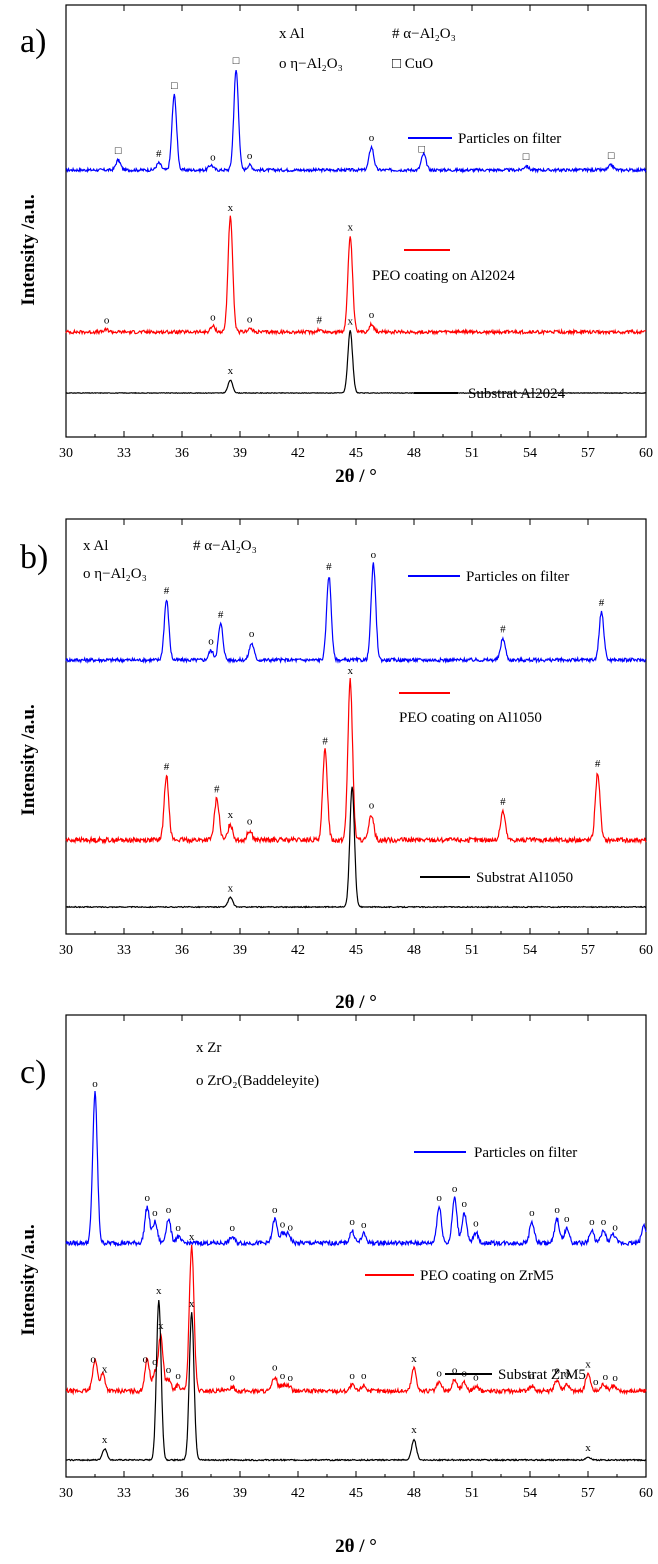  I want to click on legend-label: Substrat Al2024, so click(517, 394).